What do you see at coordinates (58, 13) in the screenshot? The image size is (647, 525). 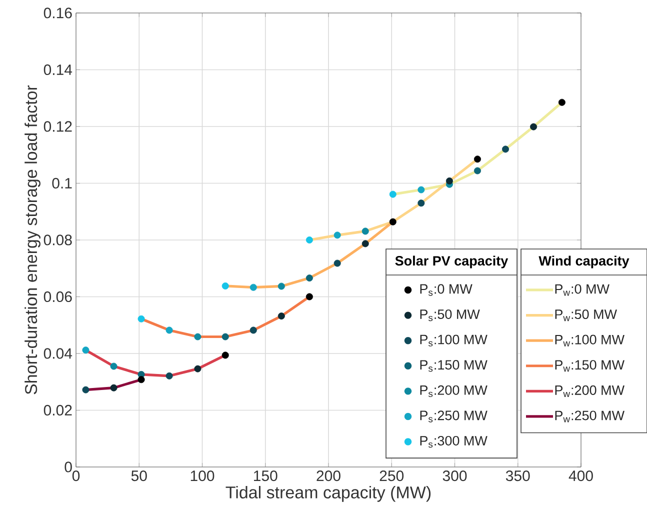 I see `y-tick-label: 0.16` at bounding box center [58, 13].